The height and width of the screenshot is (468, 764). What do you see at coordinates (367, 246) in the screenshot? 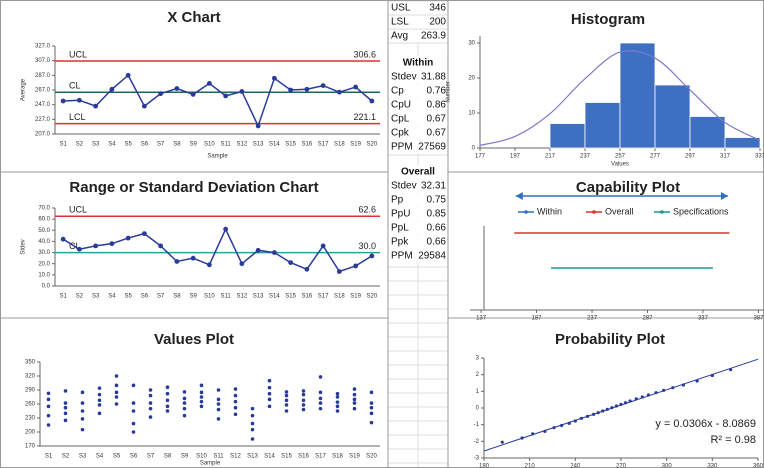
I see `limit-value: 30.0` at bounding box center [367, 246].